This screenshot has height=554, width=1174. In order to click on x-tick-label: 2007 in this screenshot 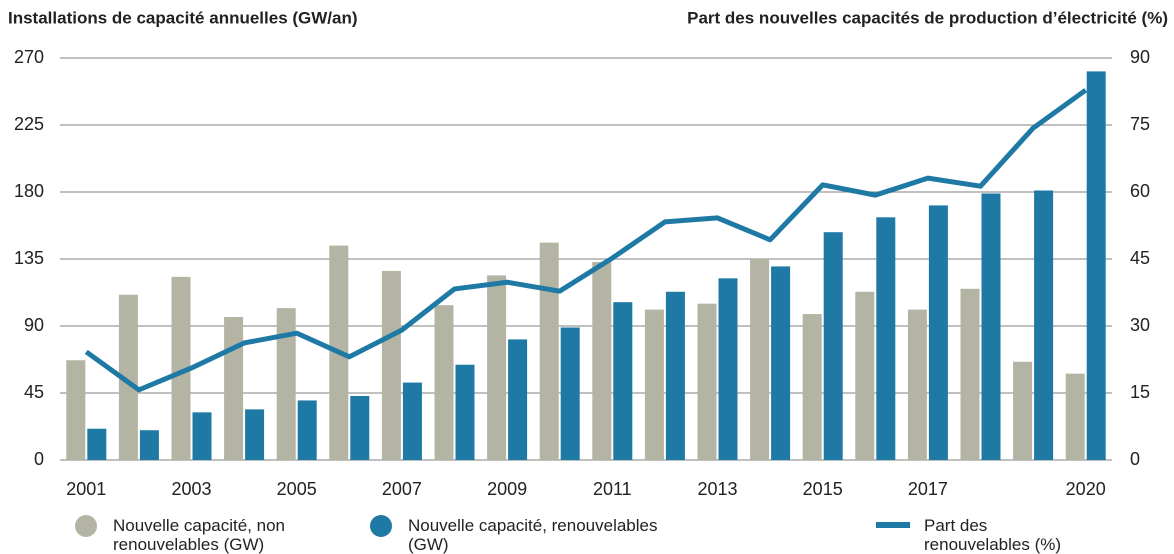, I will do `click(402, 489)`.